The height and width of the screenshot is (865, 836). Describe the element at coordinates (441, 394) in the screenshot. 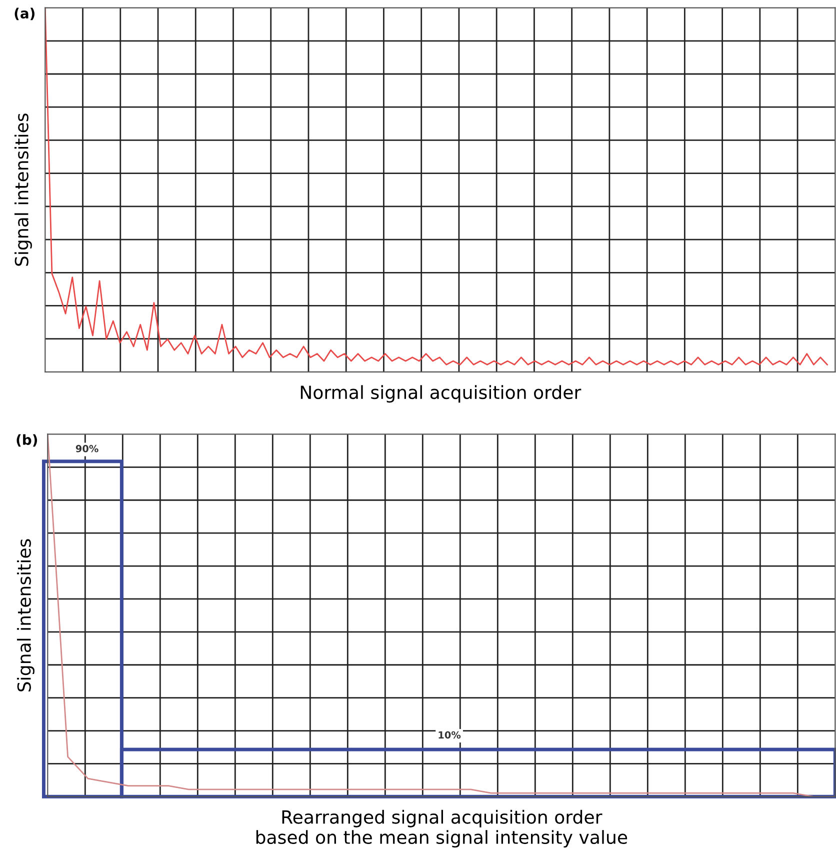

I see `x-axis-title: Normal signal acquisition order` at that location.